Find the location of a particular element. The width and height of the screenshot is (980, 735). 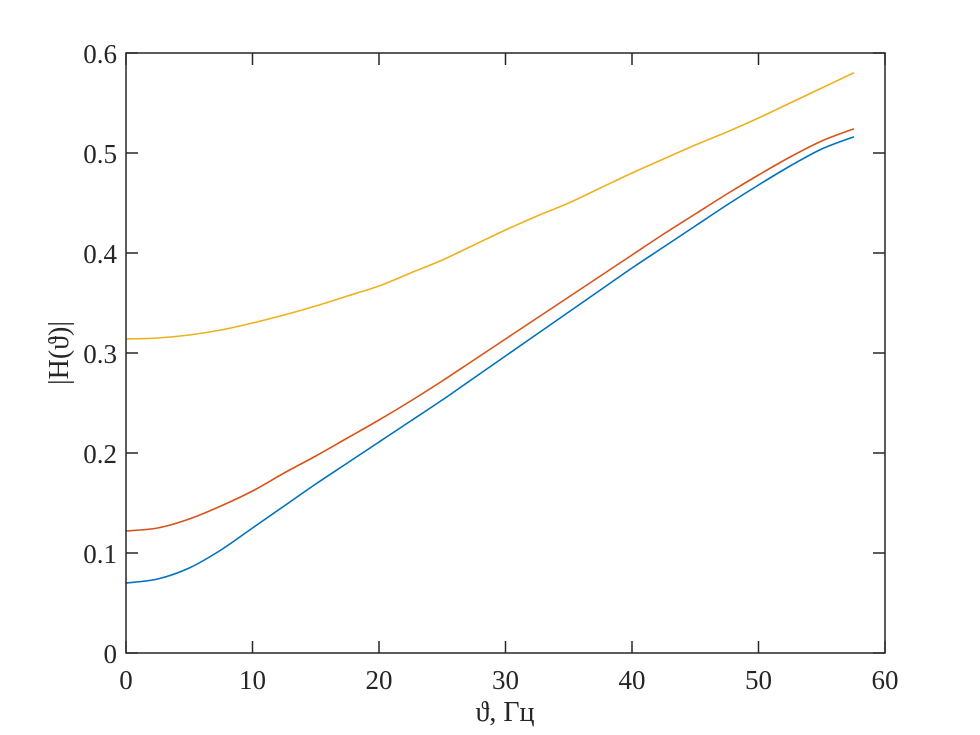

x-tick-label: 0 is located at coordinates (126, 680).